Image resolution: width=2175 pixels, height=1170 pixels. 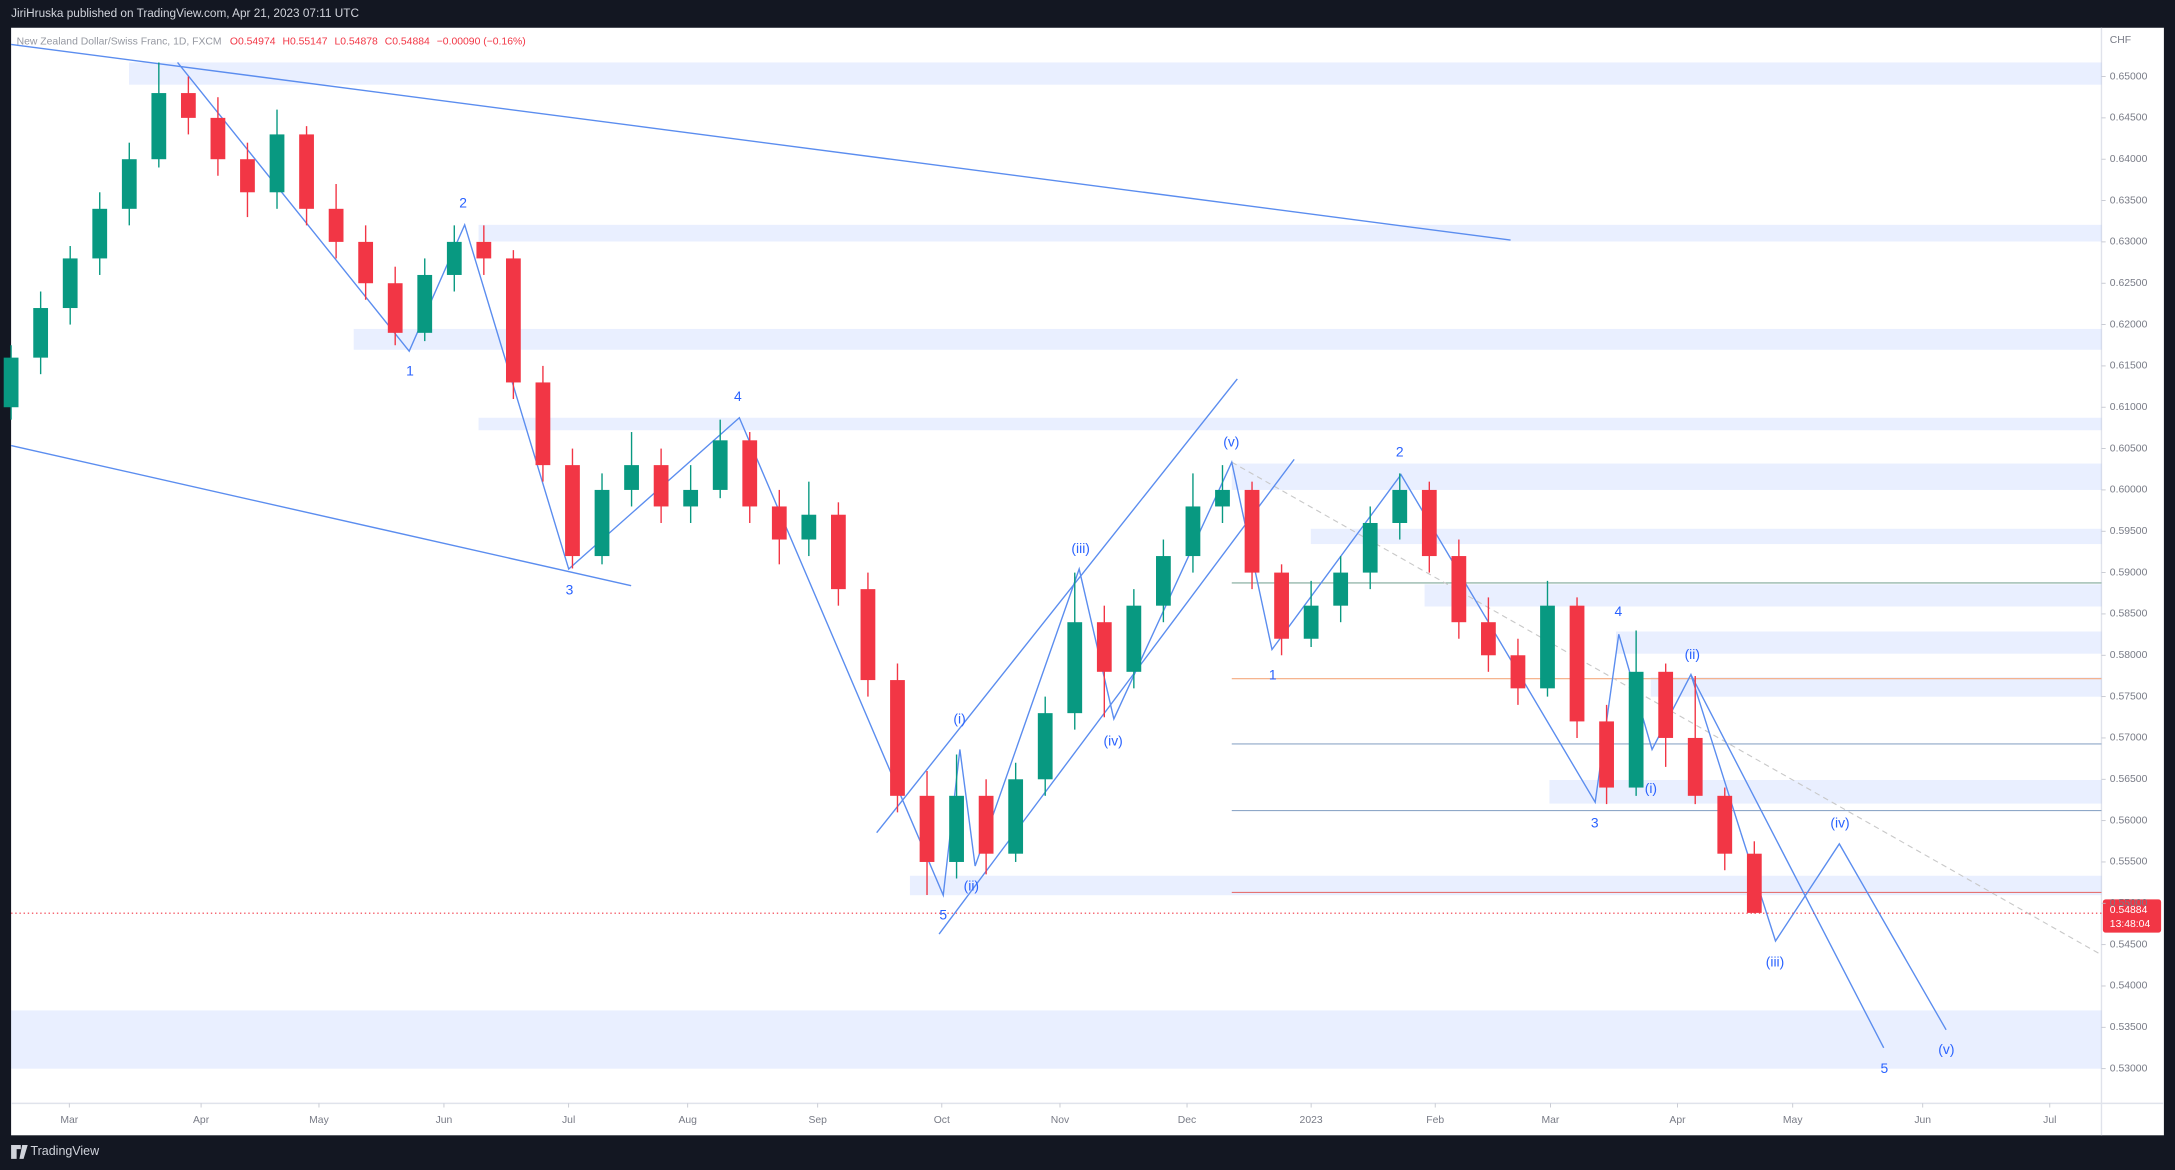 What do you see at coordinates (1060, 1120) in the screenshot?
I see `x-tick-label: Nov` at bounding box center [1060, 1120].